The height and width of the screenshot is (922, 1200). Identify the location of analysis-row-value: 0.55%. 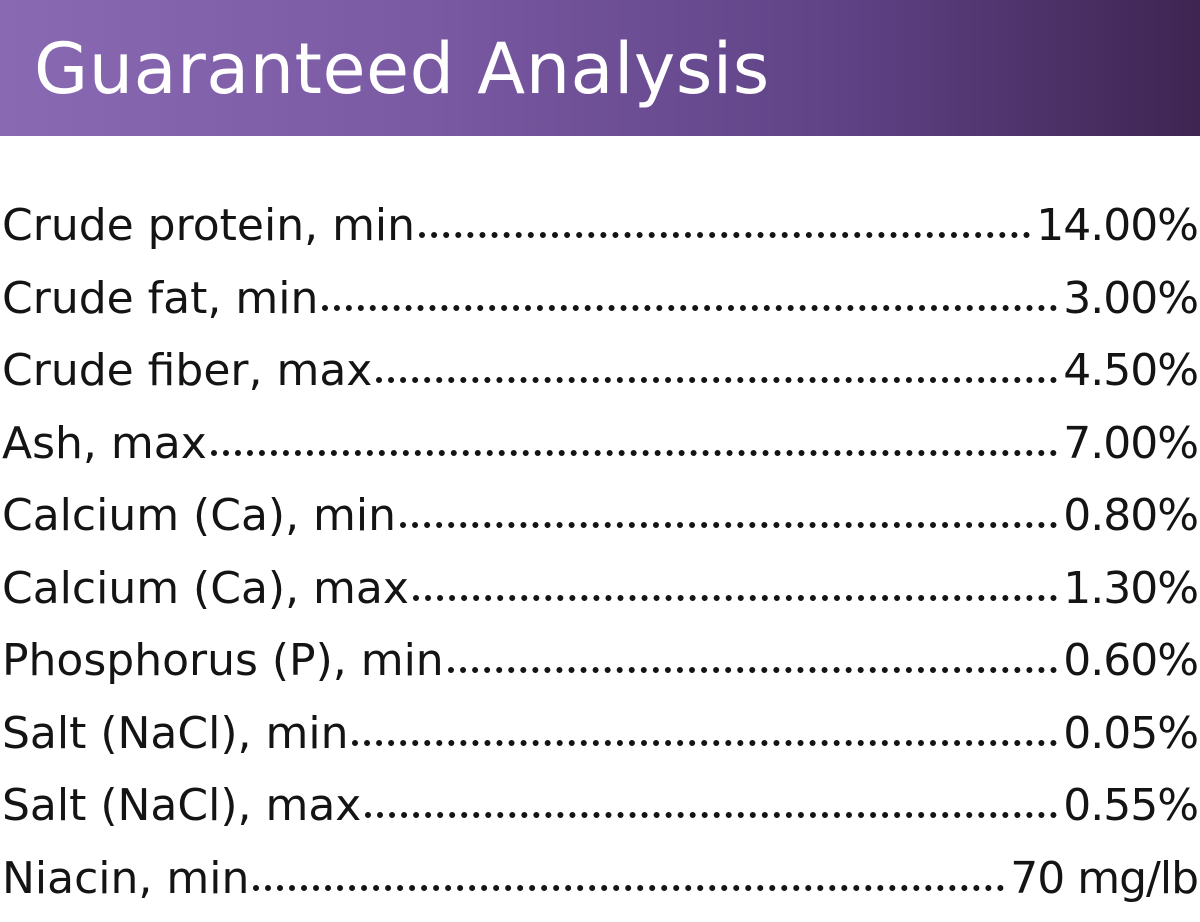
(1131, 805).